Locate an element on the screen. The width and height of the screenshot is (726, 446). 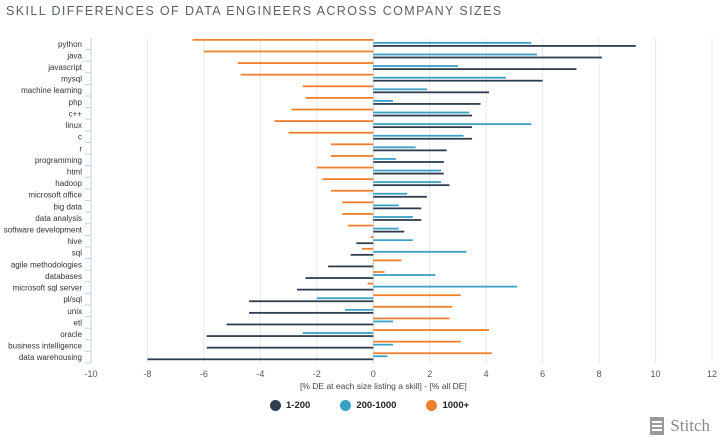
category-label: oracle is located at coordinates (71, 334).